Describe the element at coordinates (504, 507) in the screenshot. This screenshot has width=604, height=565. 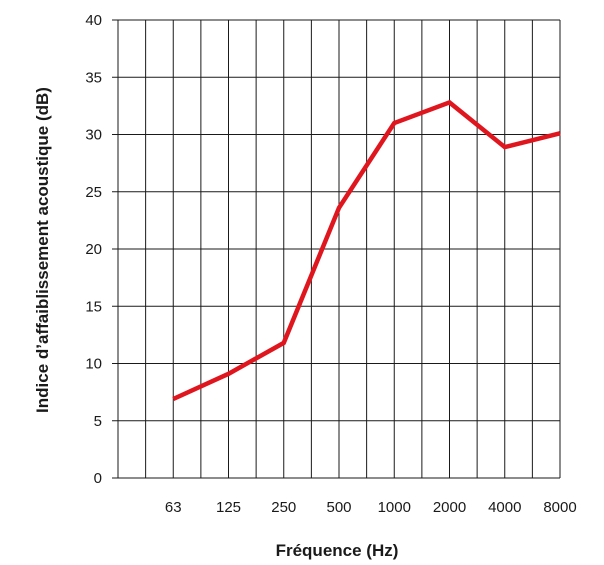
I see `x-tick-label: 4000` at that location.